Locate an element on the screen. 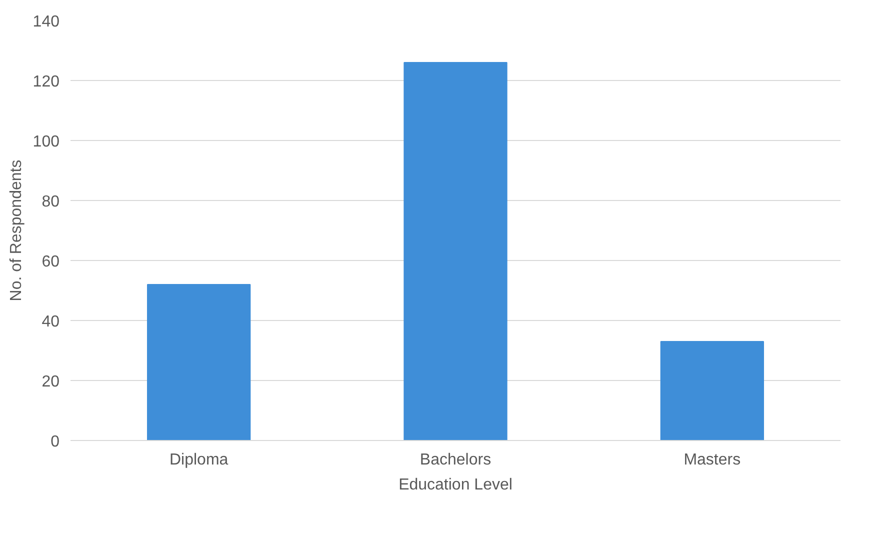  x-tick-label: Diploma is located at coordinates (198, 460).